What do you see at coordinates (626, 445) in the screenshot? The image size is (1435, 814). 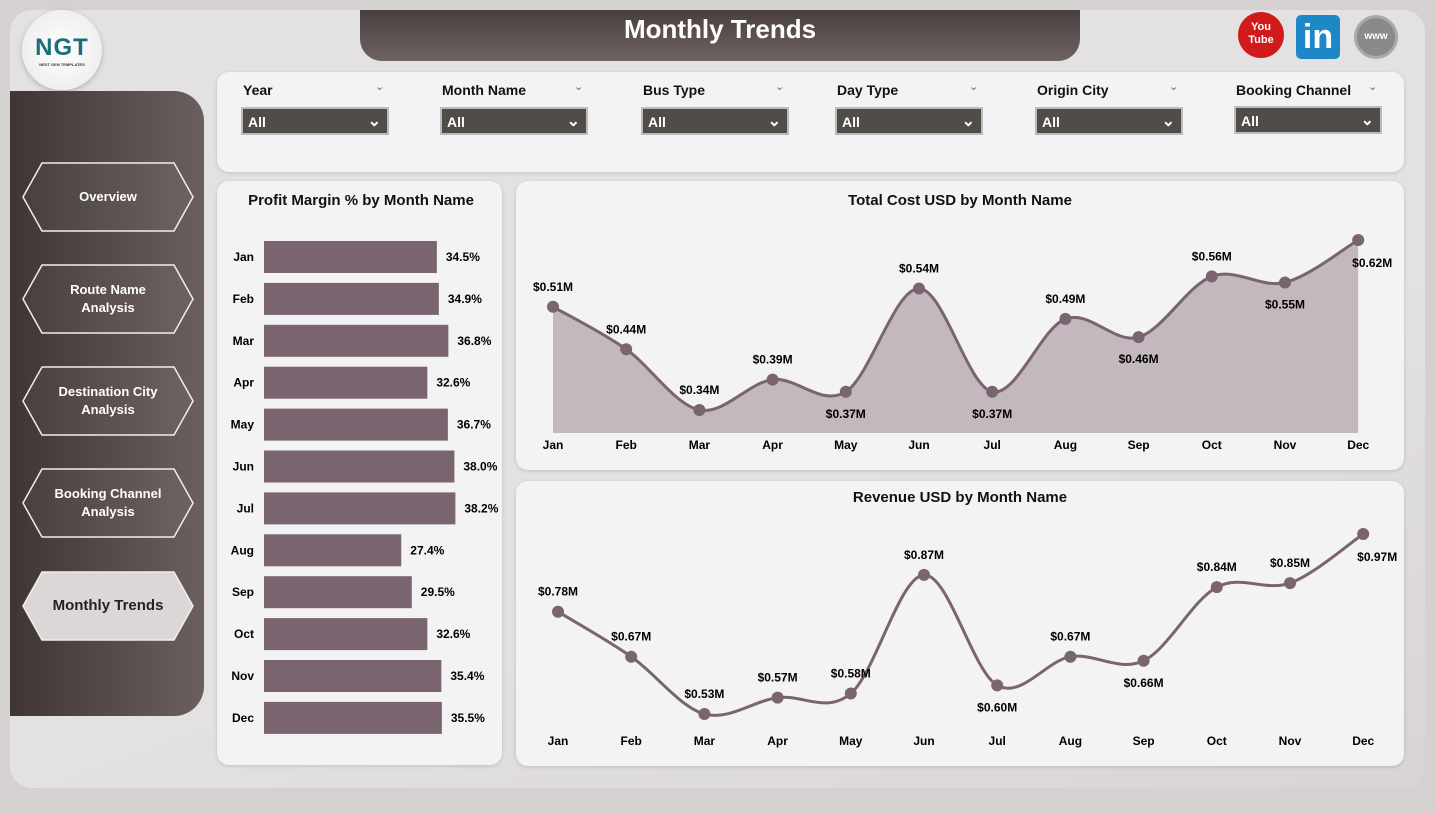 I see `x-axis-tick-label: Feb` at bounding box center [626, 445].